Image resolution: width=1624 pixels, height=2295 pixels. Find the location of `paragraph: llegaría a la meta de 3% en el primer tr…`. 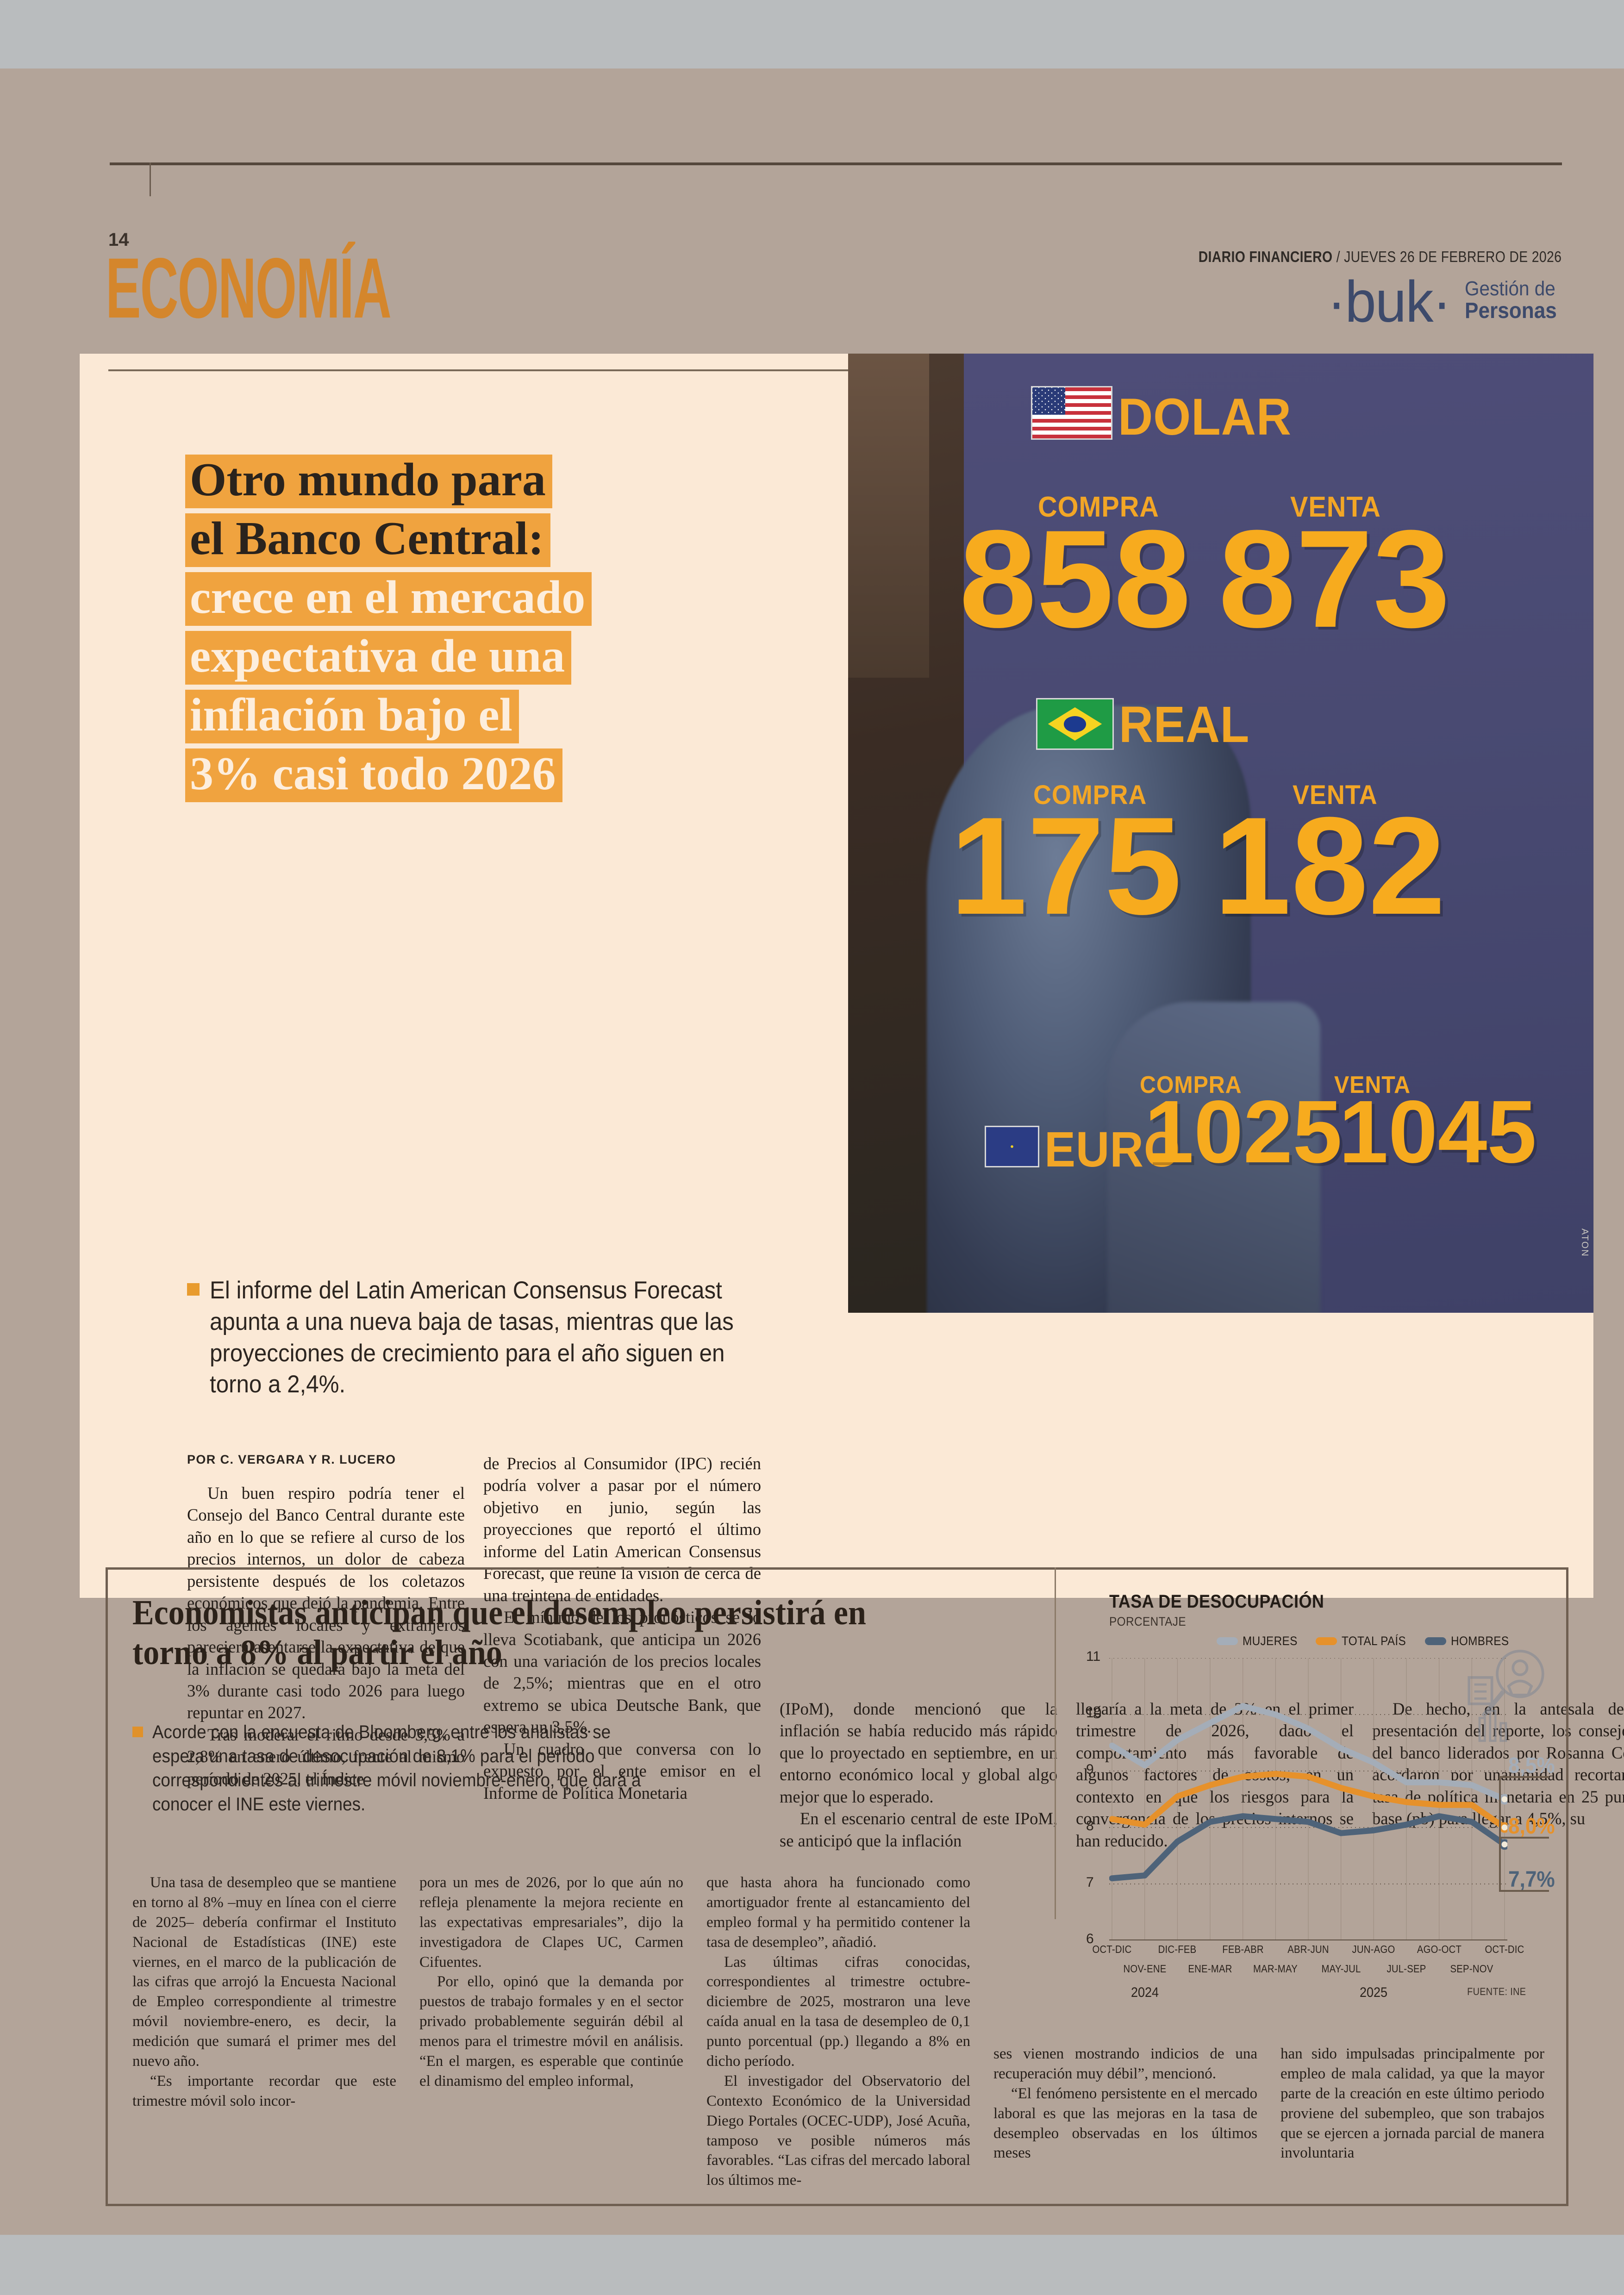

paragraph: llegaría a la meta de 3% en el primer tr… is located at coordinates (1215, 1774).